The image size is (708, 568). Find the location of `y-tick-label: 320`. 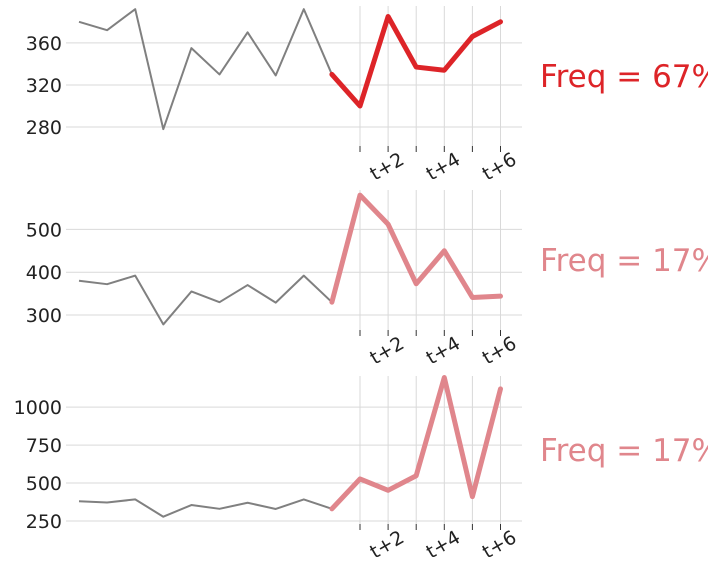

y-tick-label: 320 is located at coordinates (44, 86).